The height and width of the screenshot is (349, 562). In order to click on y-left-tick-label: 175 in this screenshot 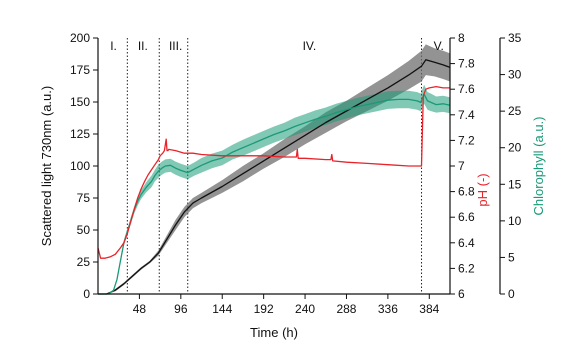, I will do `click(80, 70)`.